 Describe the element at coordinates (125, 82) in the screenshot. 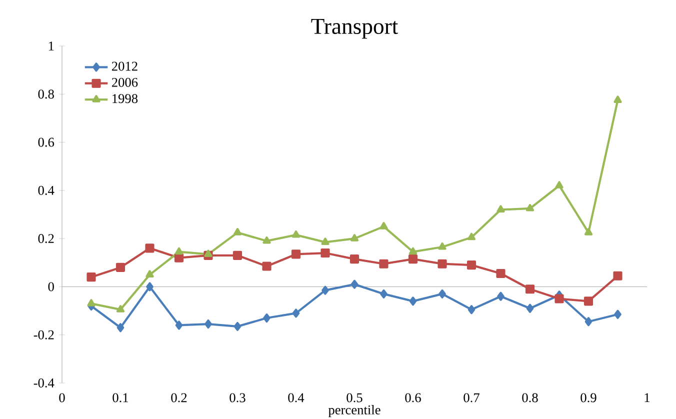

I see `legend-label: 2006` at that location.